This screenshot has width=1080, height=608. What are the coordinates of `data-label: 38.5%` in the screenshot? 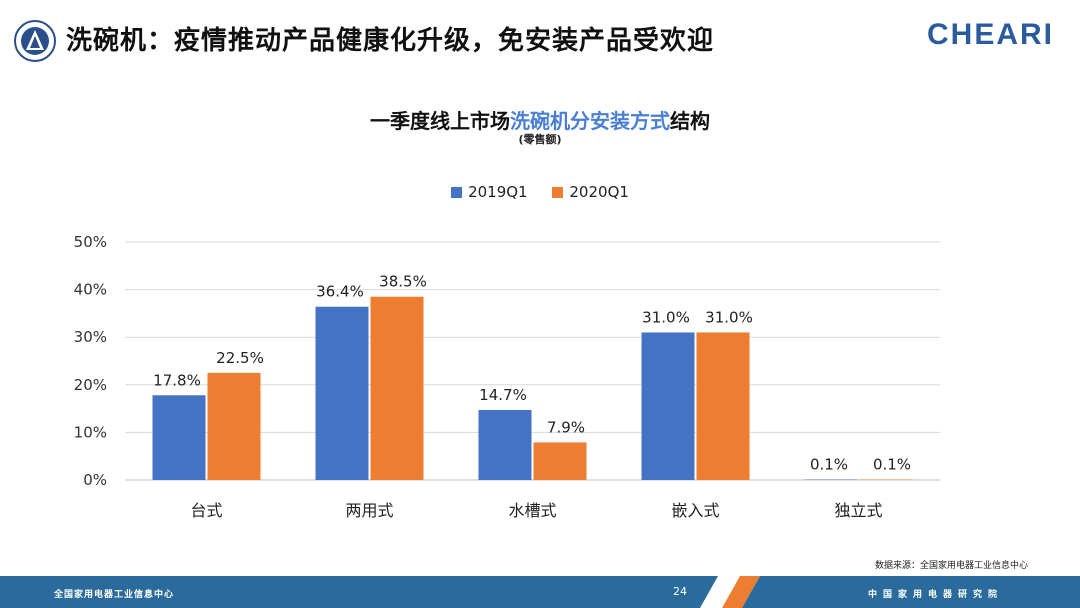 It's located at (403, 282).